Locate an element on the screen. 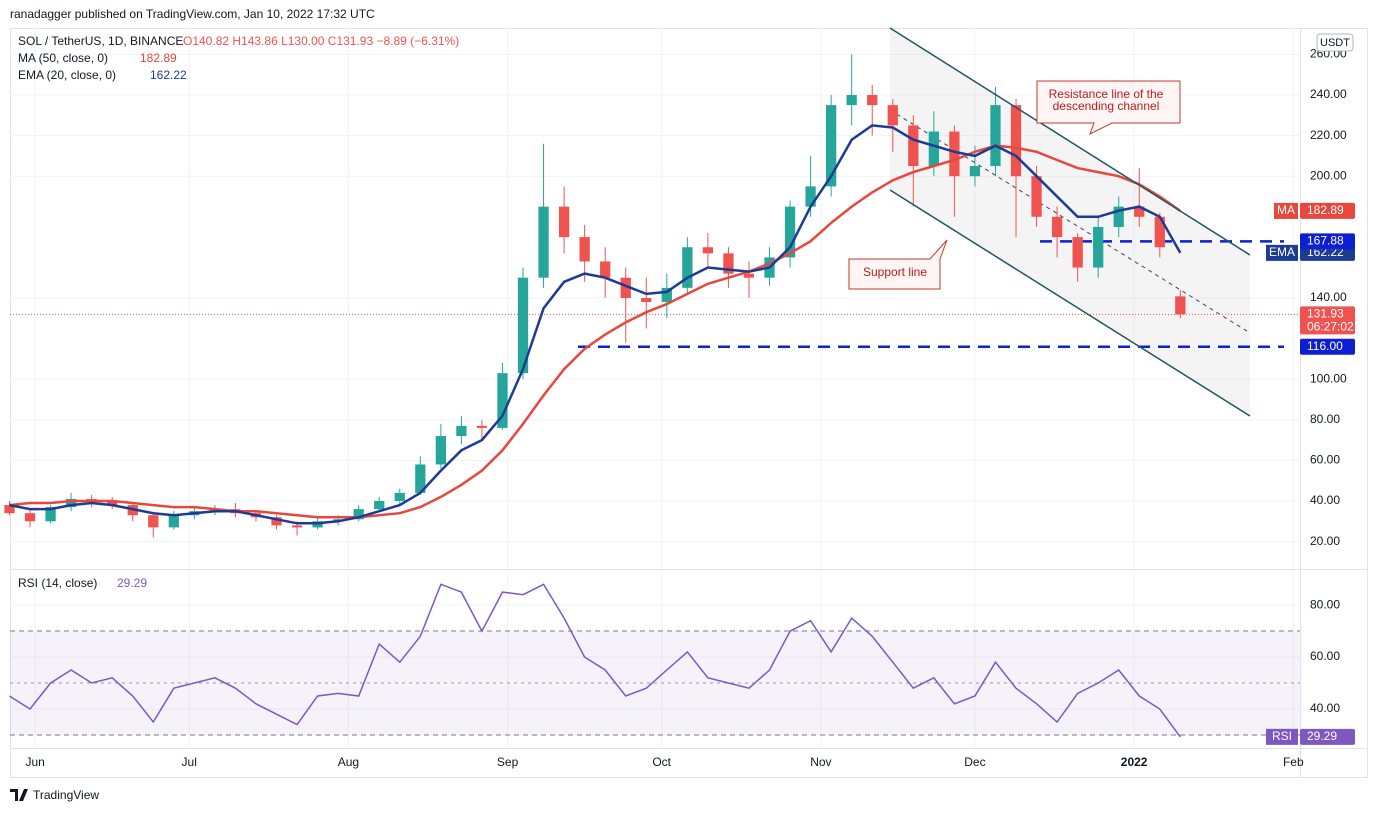 The height and width of the screenshot is (817, 1379). legend-value: 182.89 is located at coordinates (158, 58).